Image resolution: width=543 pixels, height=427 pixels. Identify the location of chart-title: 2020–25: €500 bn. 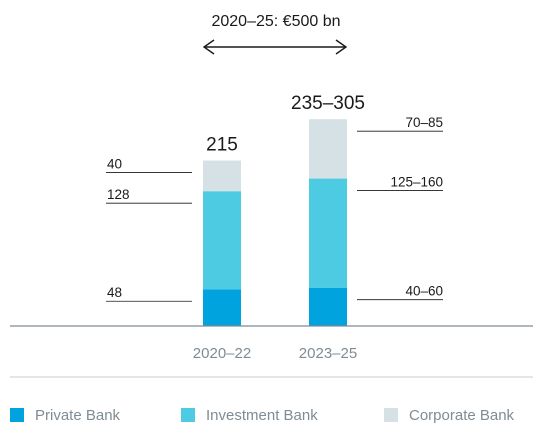
(275, 21).